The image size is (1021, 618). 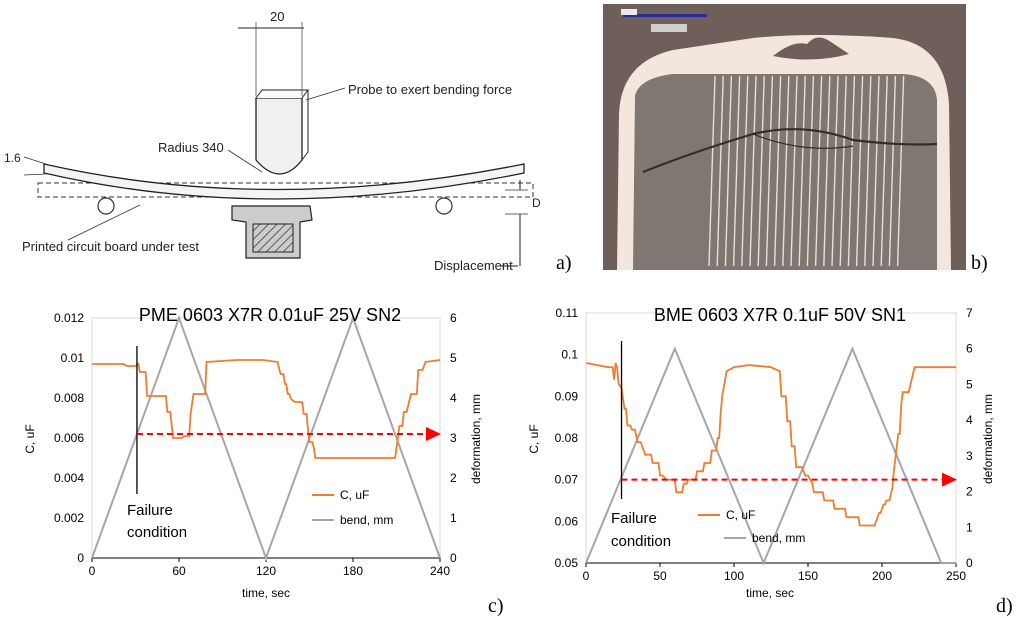 I want to click on chart-d-y2label: deformation, mm, so click(x=988, y=439).